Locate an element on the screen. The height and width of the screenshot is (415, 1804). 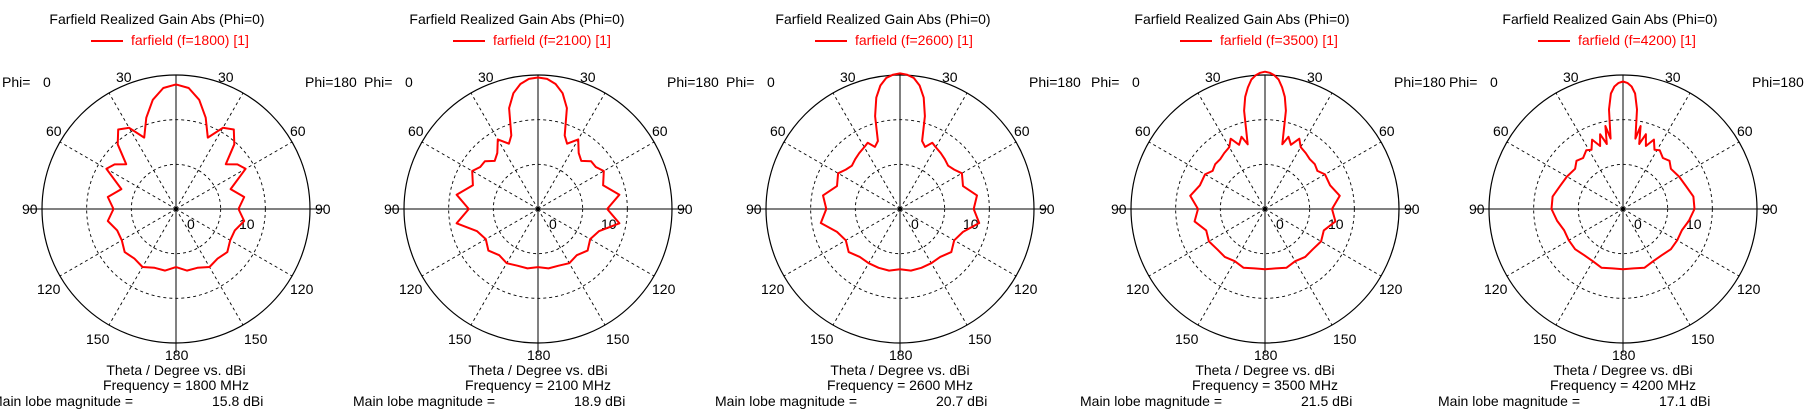
magnitude-value: 15.8 dBi is located at coordinates (237, 401).